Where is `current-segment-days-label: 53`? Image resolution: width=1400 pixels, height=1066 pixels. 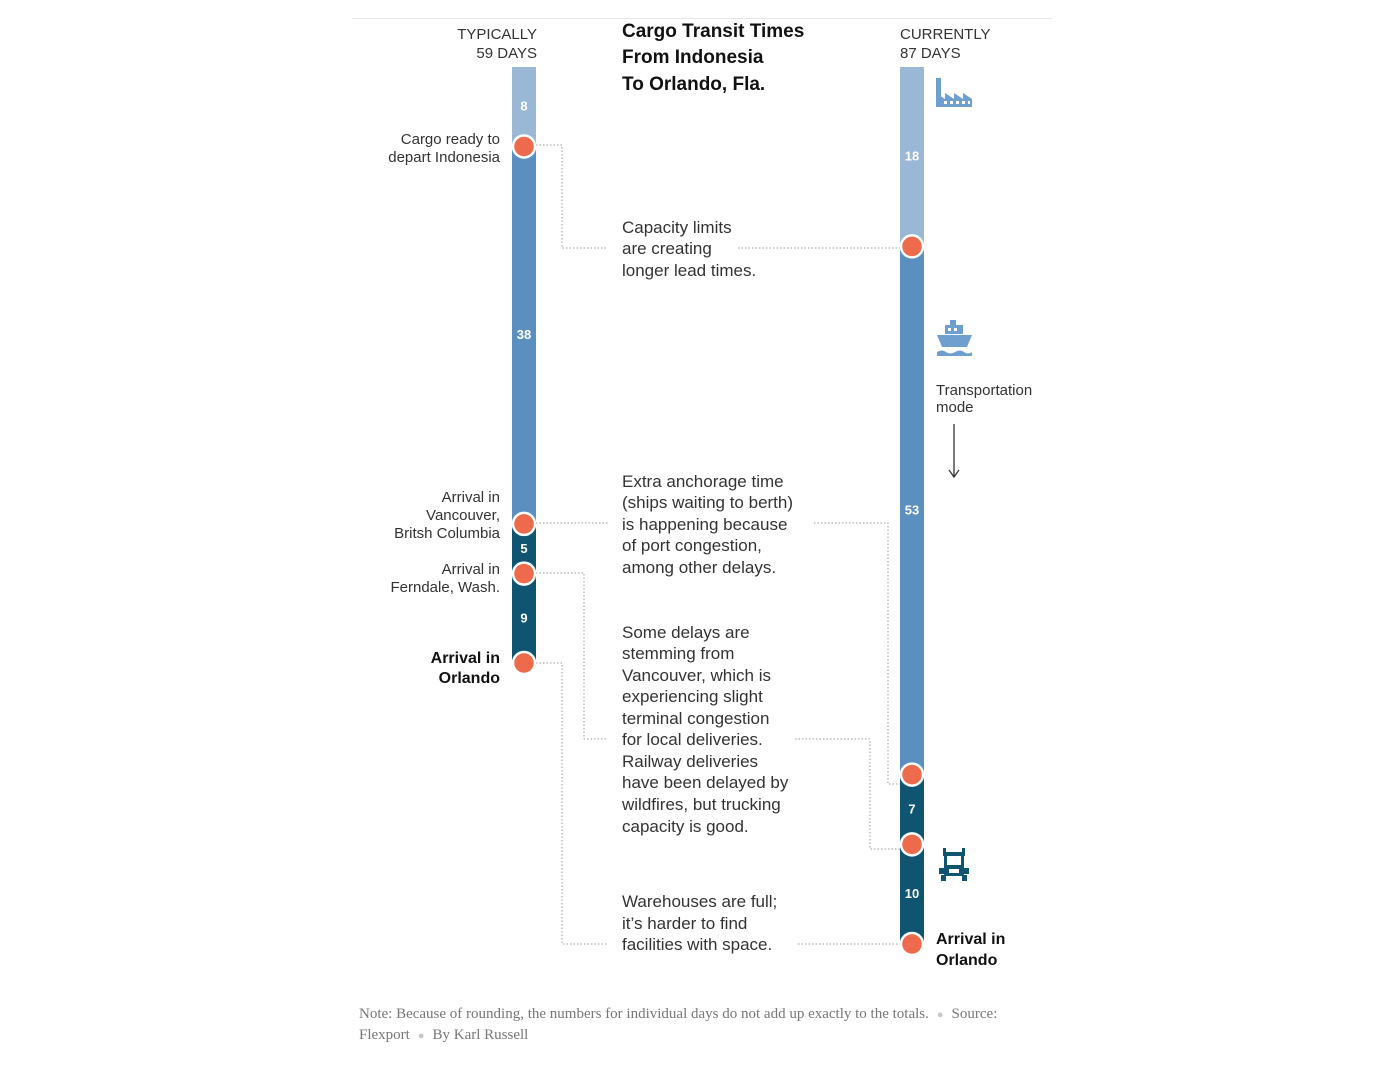
current-segment-days-label: 53 is located at coordinates (912, 509).